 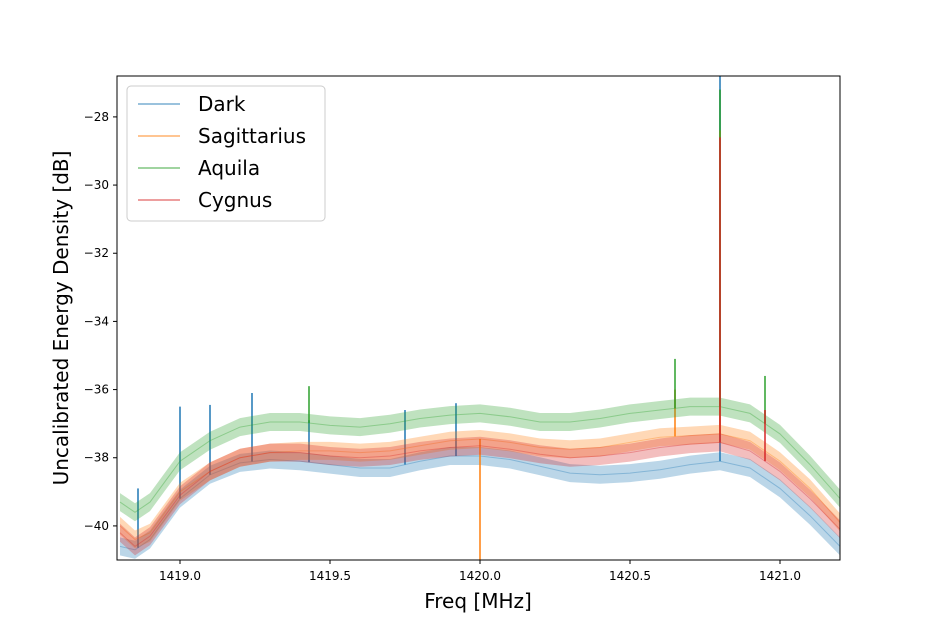 I want to click on x-tick-label: 1419.5, so click(x=330, y=576).